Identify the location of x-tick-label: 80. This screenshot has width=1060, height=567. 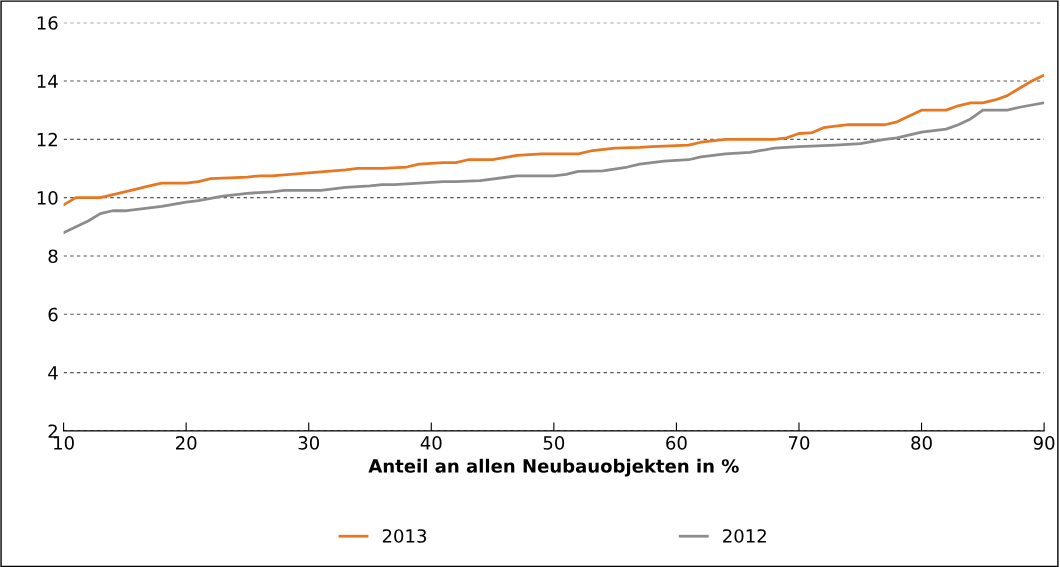
(921, 443).